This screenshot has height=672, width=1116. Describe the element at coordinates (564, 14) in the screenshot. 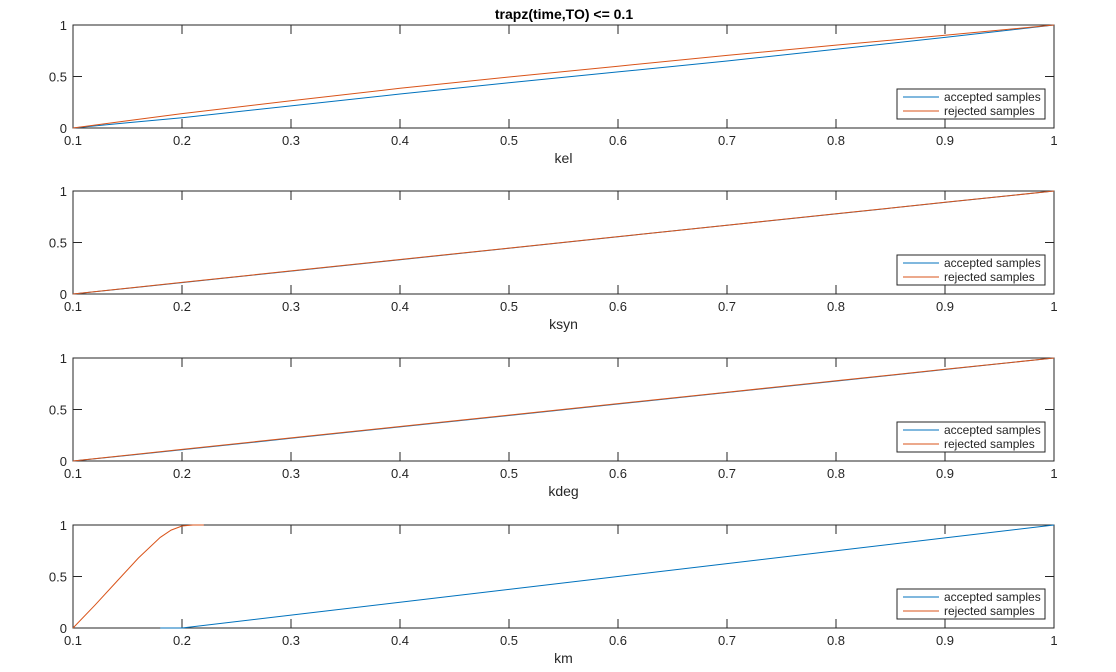

I see `figure-title: trapz(time,TO) <= 0.1` at that location.